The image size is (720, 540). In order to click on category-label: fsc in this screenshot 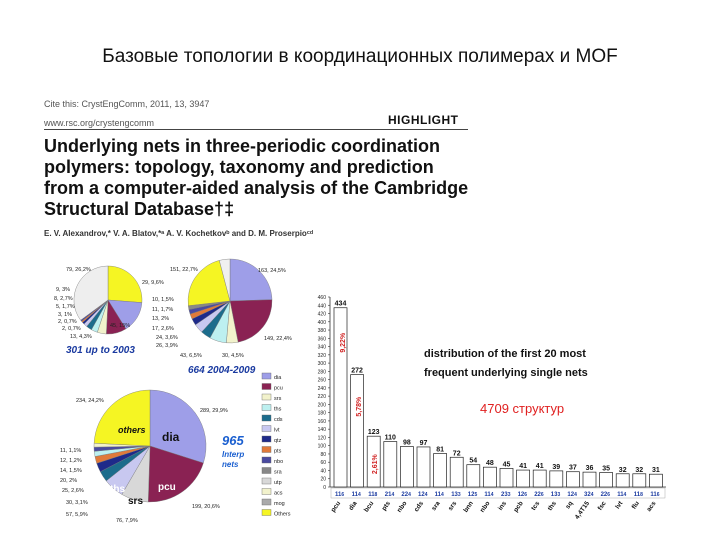, I will do `click(602, 506)`.